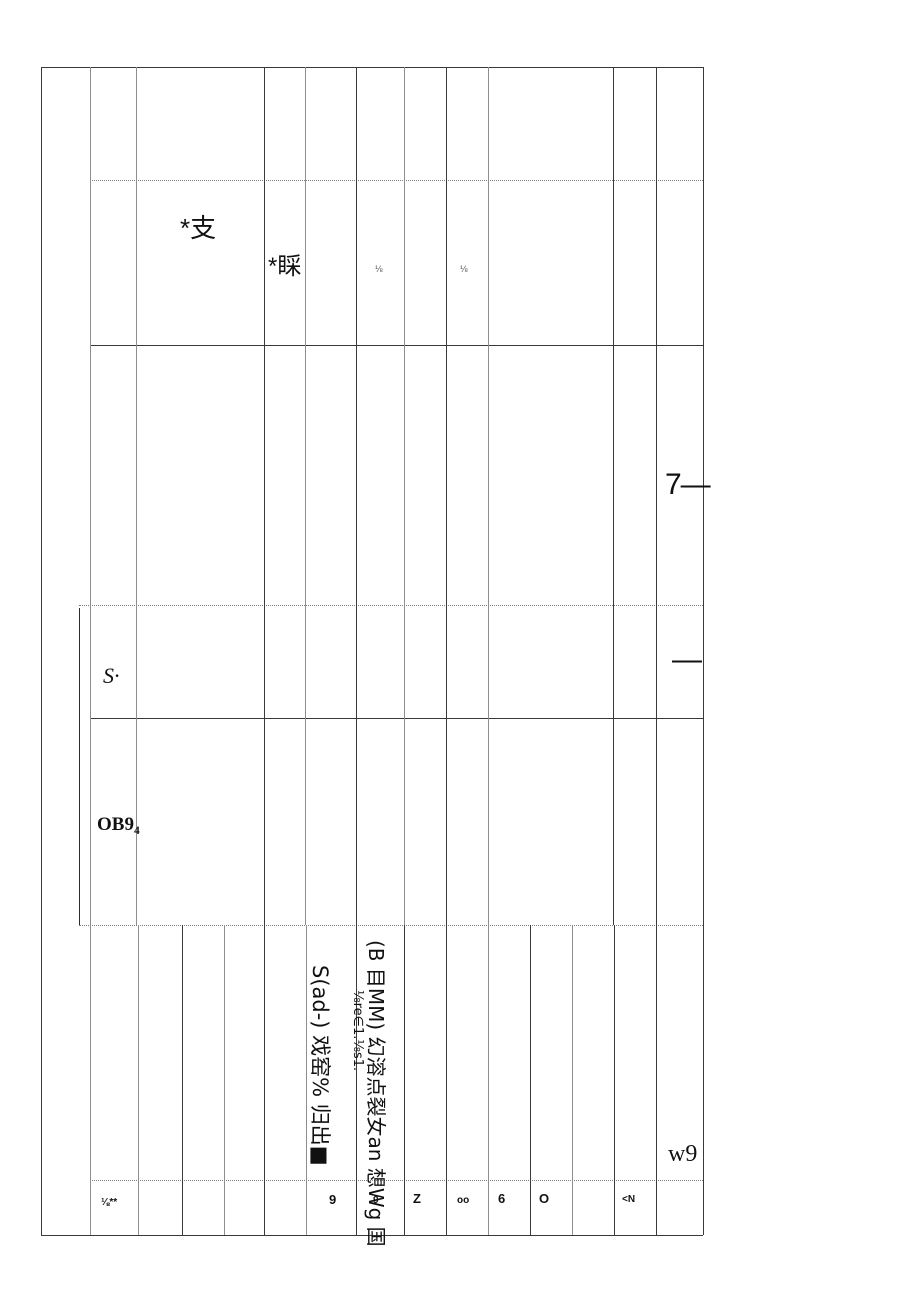  I want to click on cell-r7-c3: Z, so click(417, 1198).